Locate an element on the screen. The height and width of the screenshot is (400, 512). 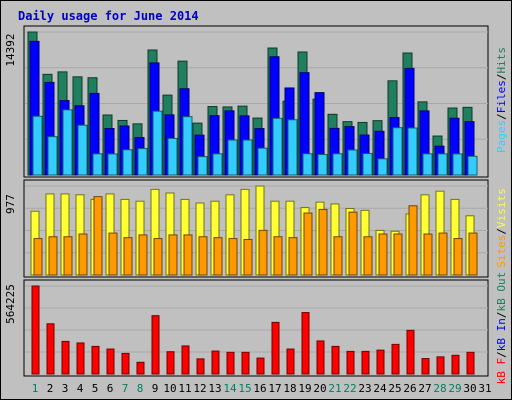
x-tick-label-day-8: 8 is located at coordinates (140, 388).